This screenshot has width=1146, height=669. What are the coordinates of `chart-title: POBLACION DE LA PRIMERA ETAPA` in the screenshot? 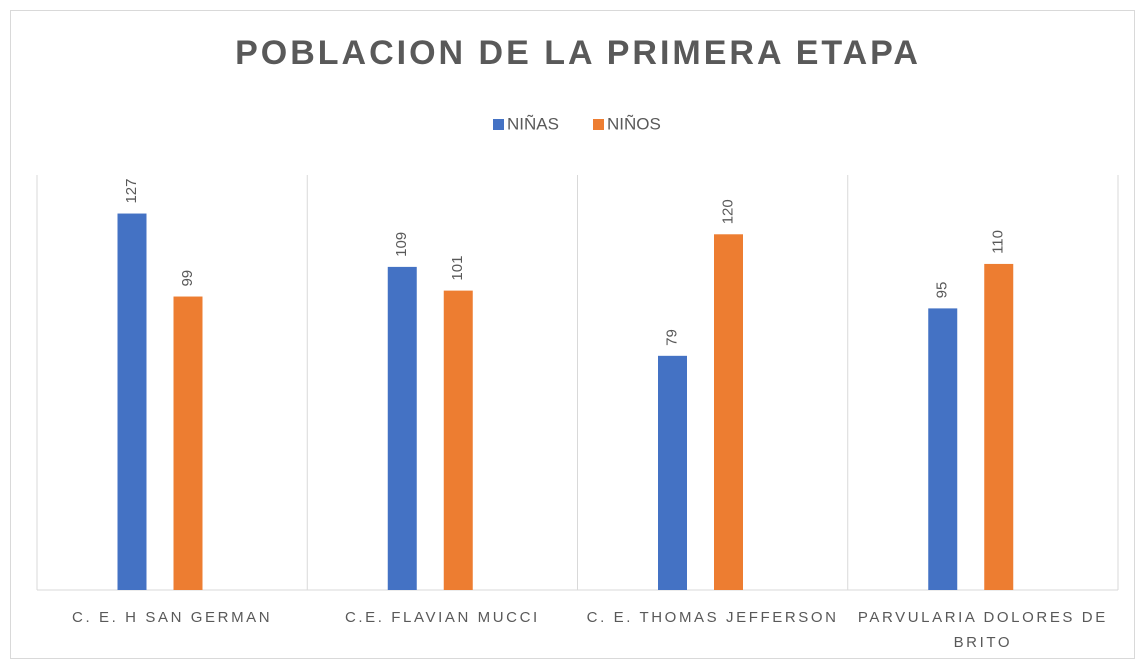 It's located at (578, 53).